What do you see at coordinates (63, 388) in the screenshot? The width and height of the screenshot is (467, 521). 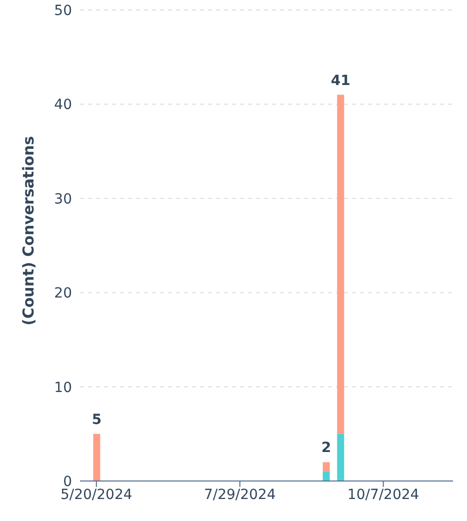 I see `y-tick-label: 10` at bounding box center [63, 388].